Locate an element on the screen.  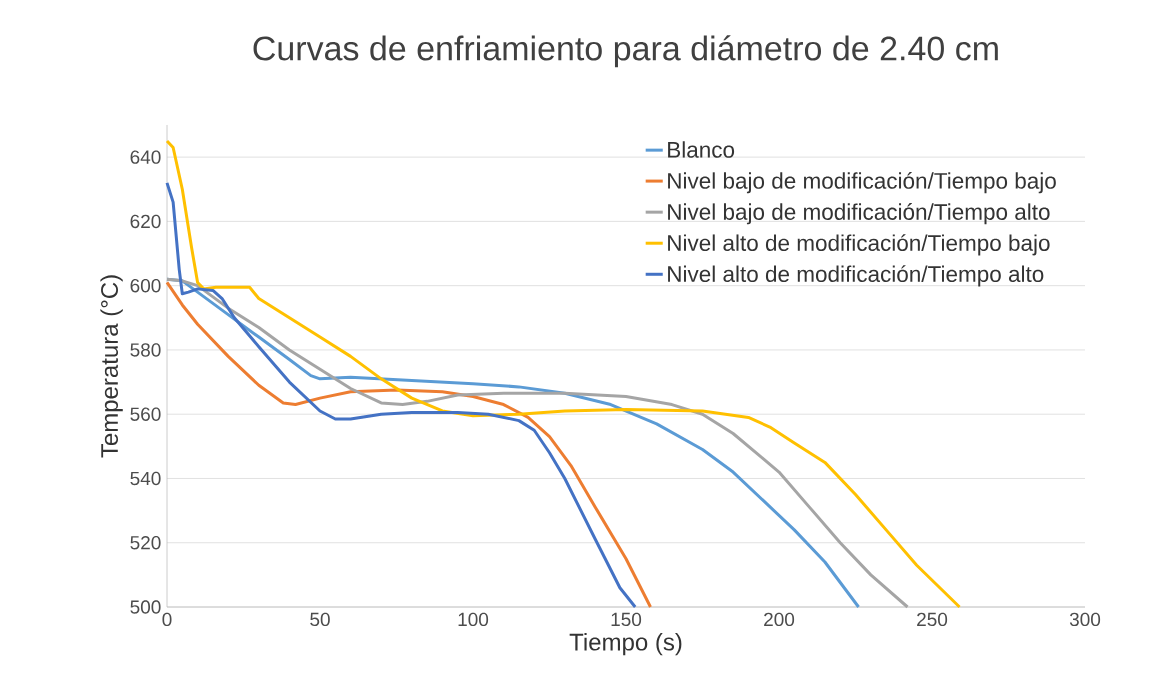
y-tick-label: 620 is located at coordinates (145, 221).